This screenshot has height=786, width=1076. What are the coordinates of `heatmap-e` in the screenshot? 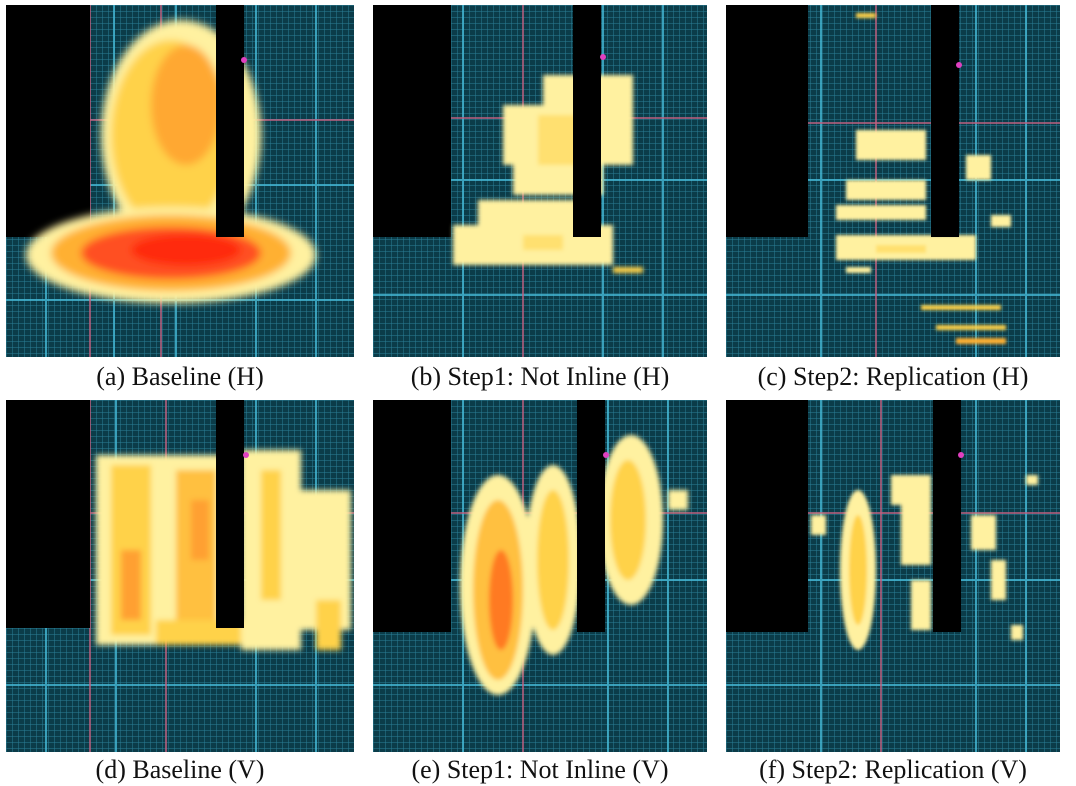 It's located at (540, 576).